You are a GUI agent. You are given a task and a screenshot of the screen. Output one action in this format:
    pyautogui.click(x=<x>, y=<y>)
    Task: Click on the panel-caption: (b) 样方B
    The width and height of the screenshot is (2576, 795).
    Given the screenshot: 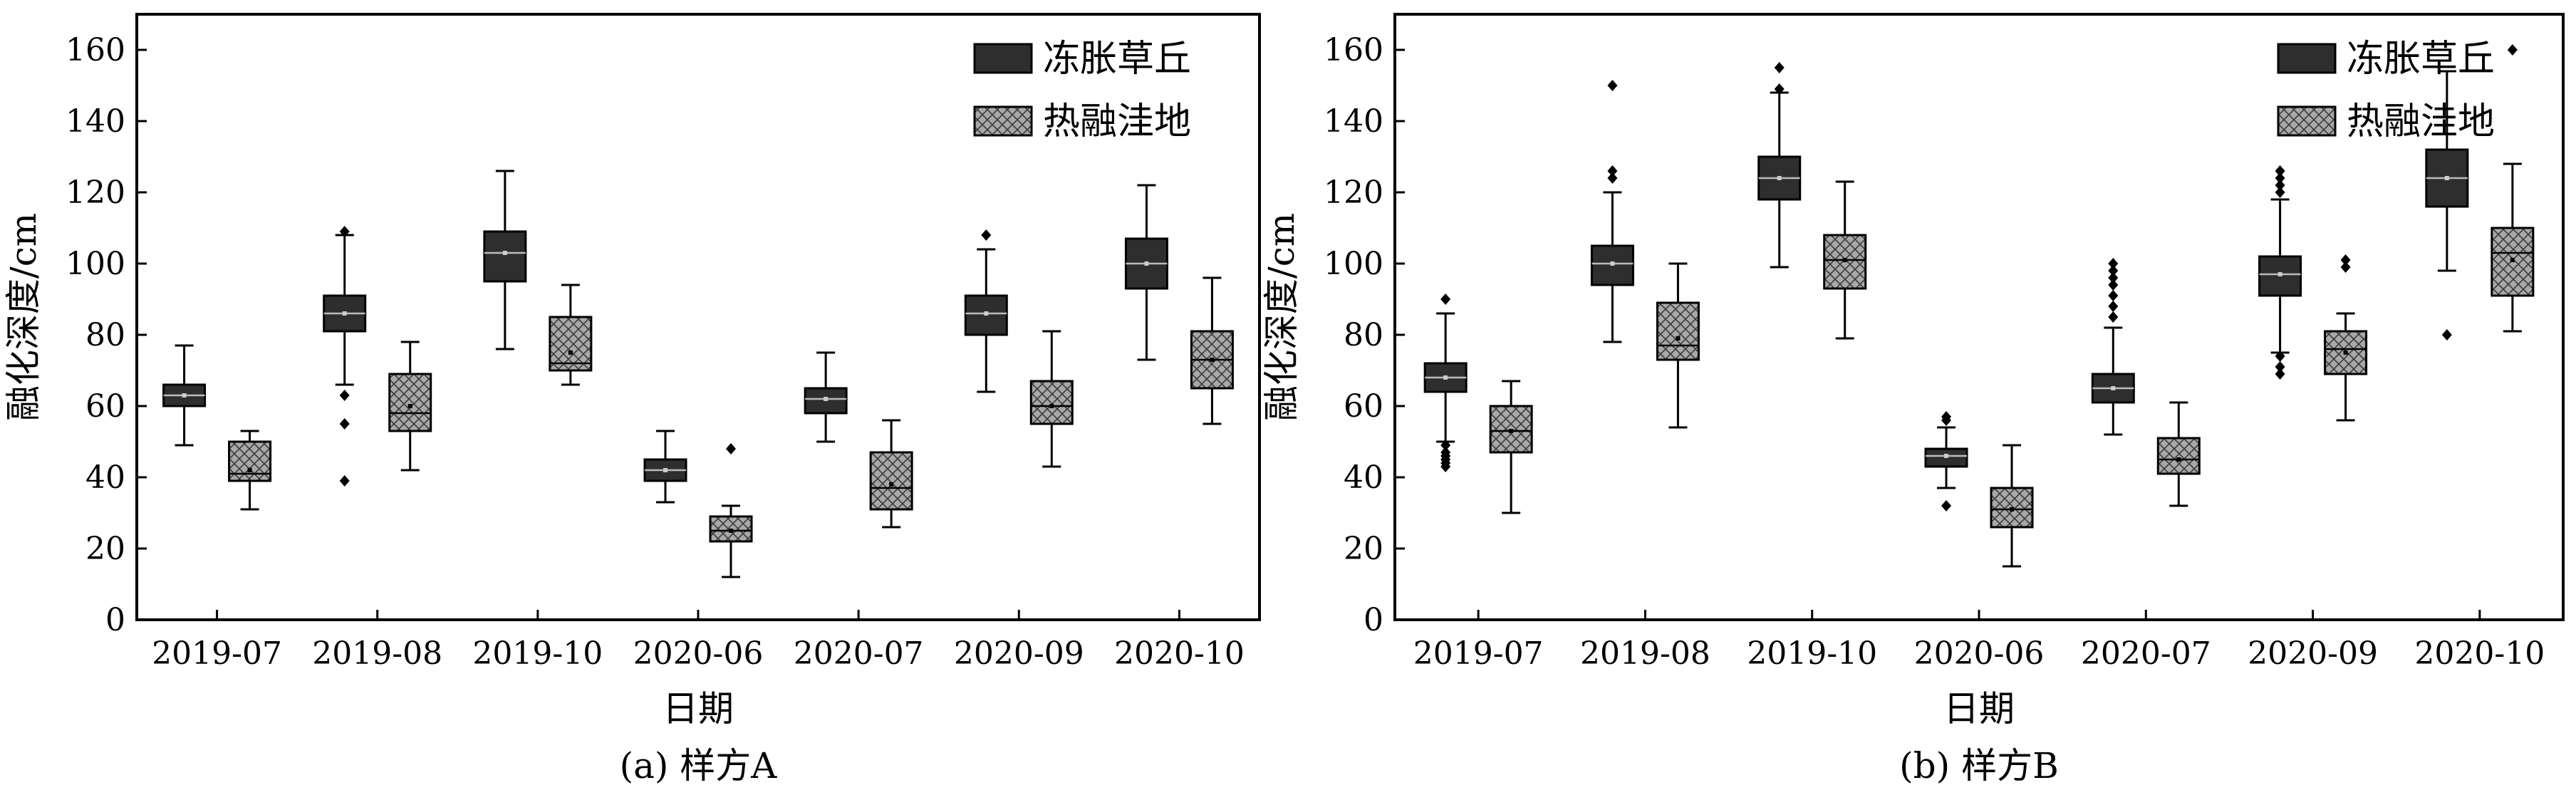 What is the action you would take?
    pyautogui.click(x=1979, y=765)
    